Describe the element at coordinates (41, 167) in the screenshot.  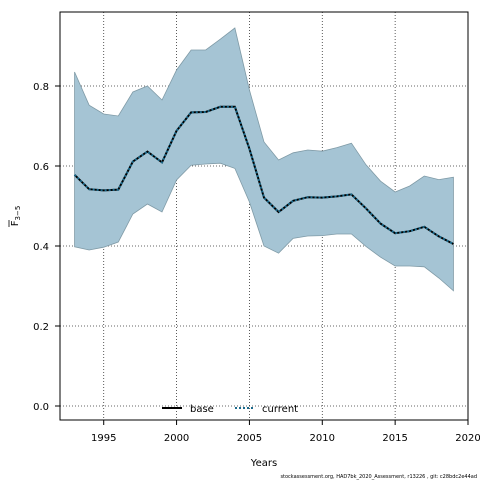
I see `y-tick-label: 0.6` at that location.